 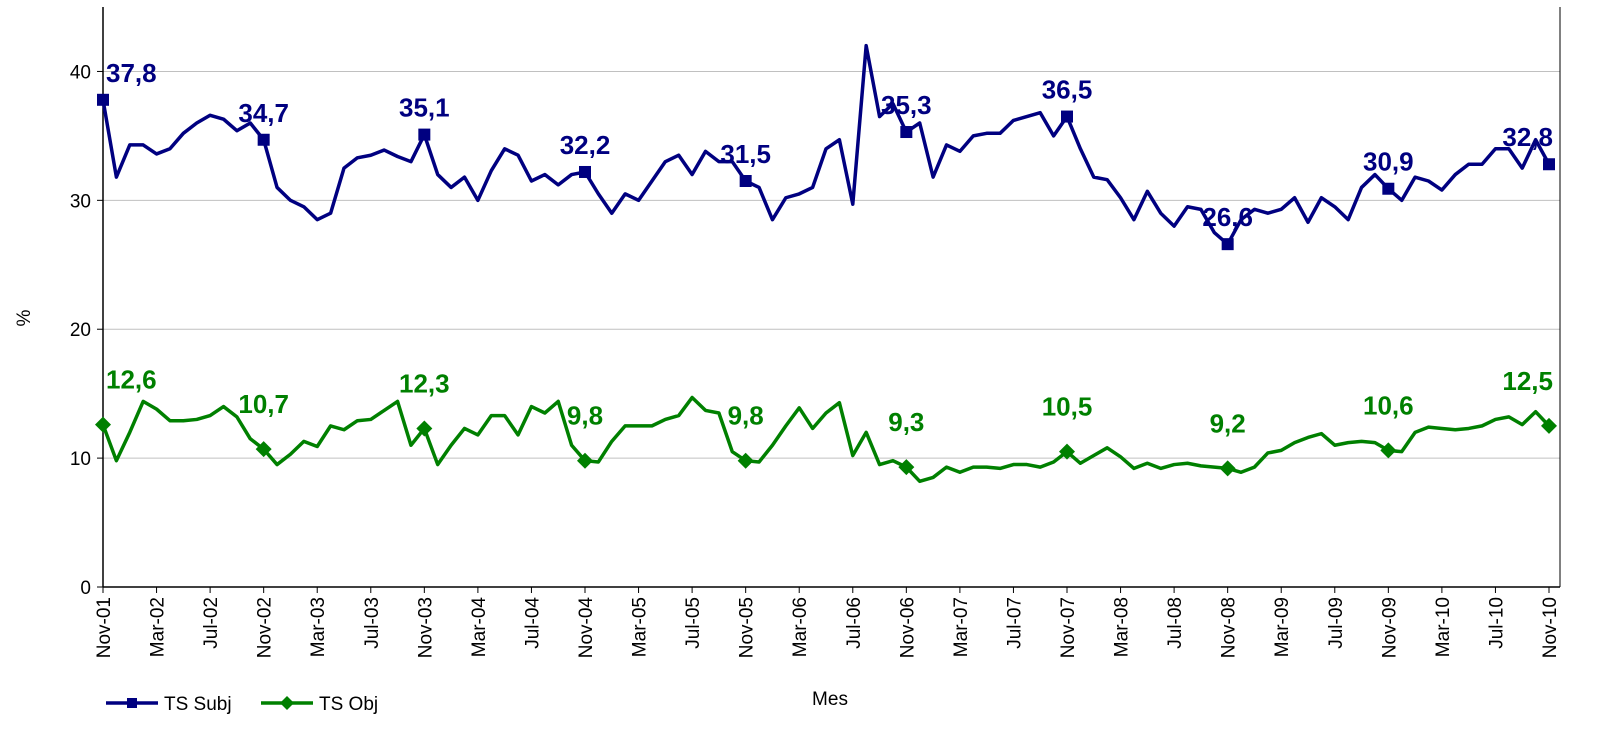 I want to click on data-label: 9,2, so click(x=1228, y=423).